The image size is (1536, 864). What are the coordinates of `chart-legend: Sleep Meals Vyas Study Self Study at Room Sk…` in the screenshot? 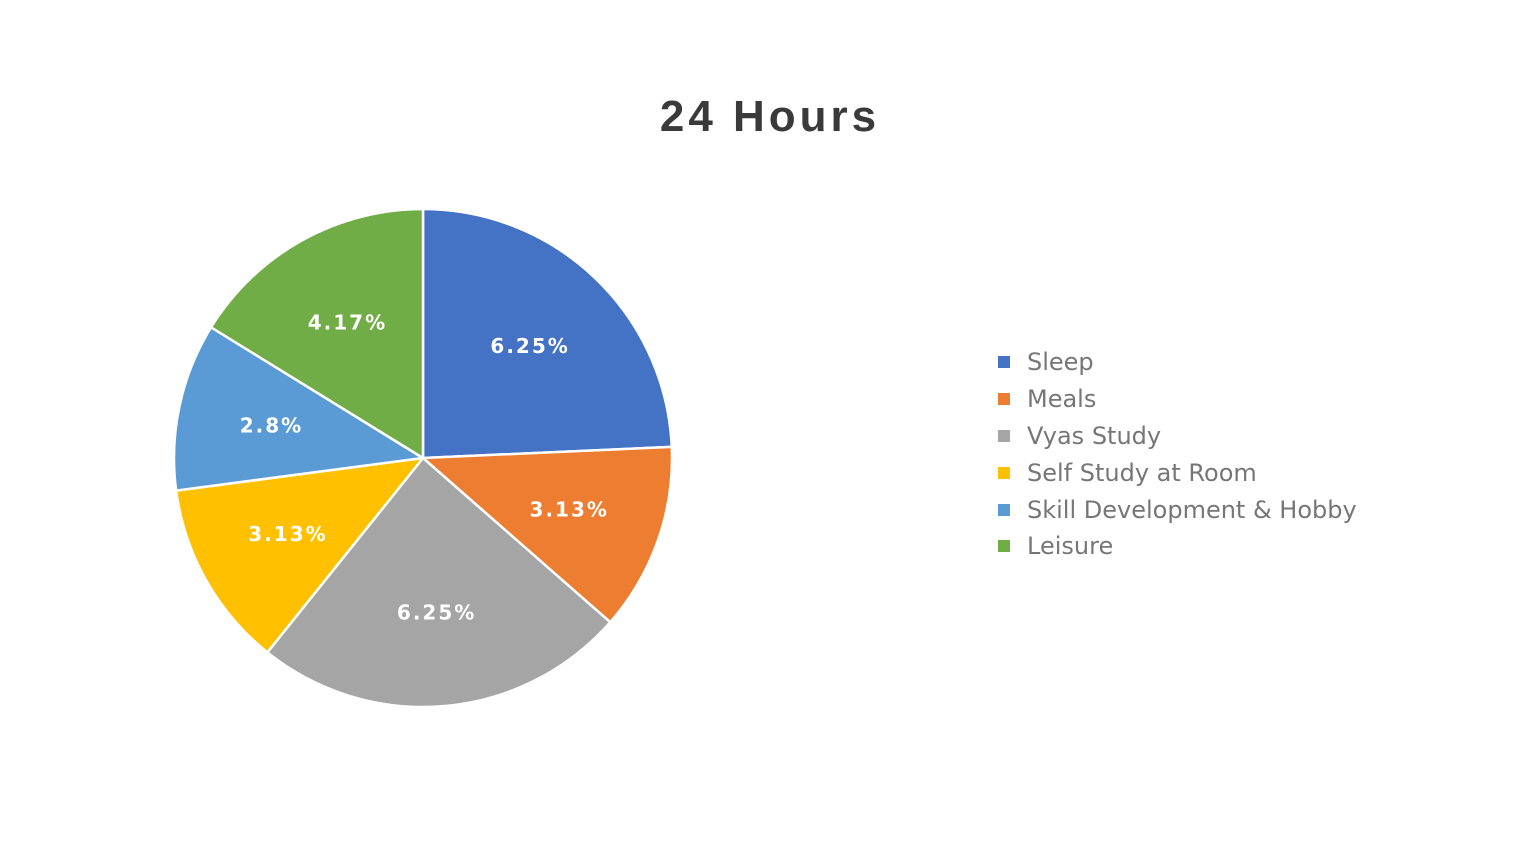 It's located at (1177, 454).